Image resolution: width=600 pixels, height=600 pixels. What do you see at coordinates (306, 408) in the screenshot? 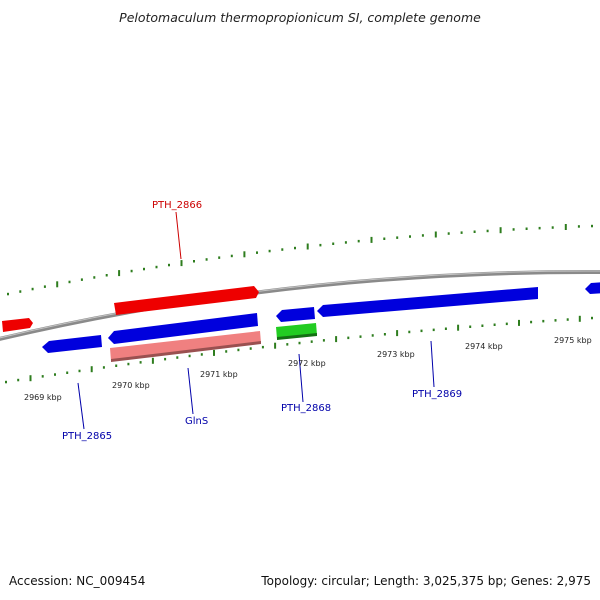
I see `gene-label-pth-2868: PTH_2868` at bounding box center [306, 408].